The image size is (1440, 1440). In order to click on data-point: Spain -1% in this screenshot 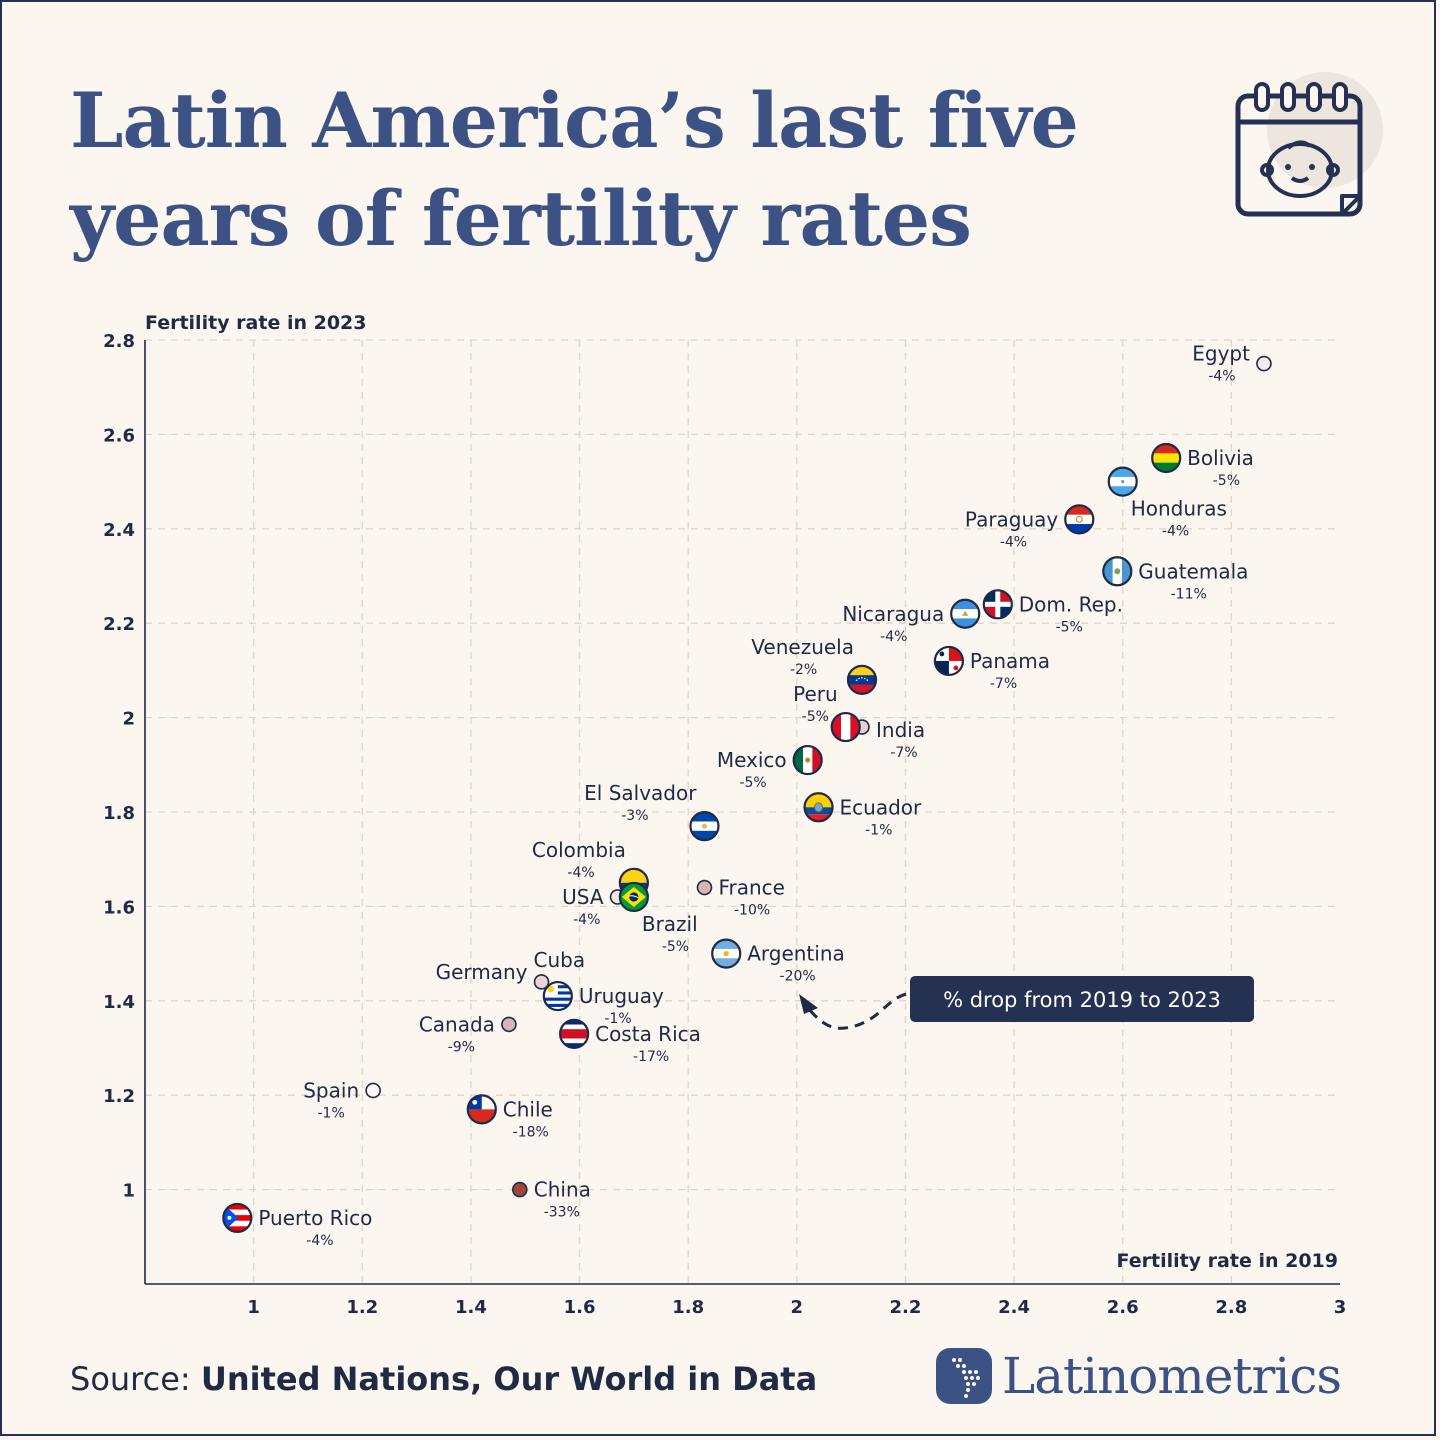, I will do `click(342, 1099)`.